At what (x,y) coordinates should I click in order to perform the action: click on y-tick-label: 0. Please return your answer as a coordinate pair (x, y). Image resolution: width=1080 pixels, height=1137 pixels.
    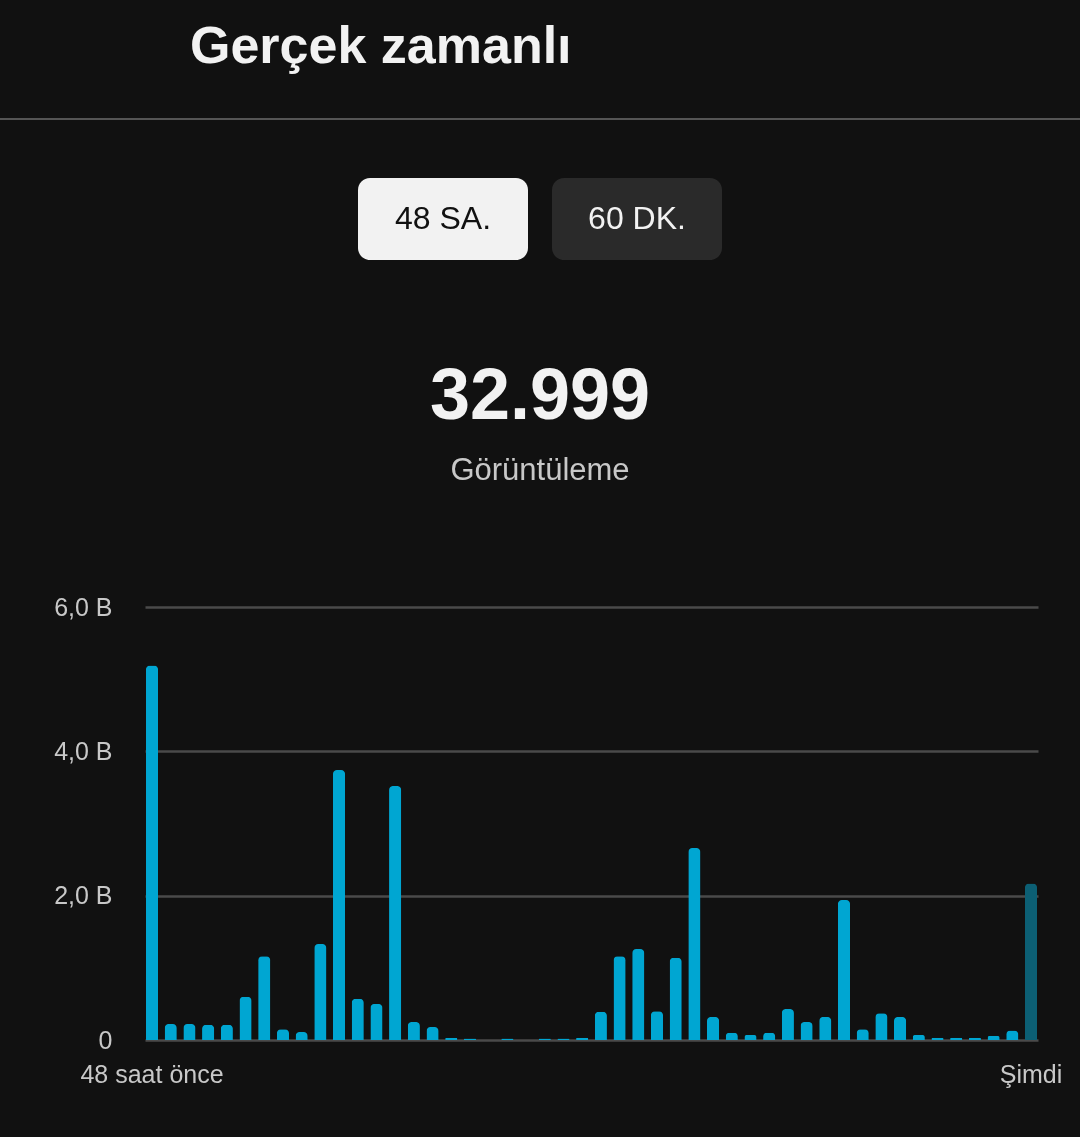
    Looking at the image, I should click on (105, 1039).